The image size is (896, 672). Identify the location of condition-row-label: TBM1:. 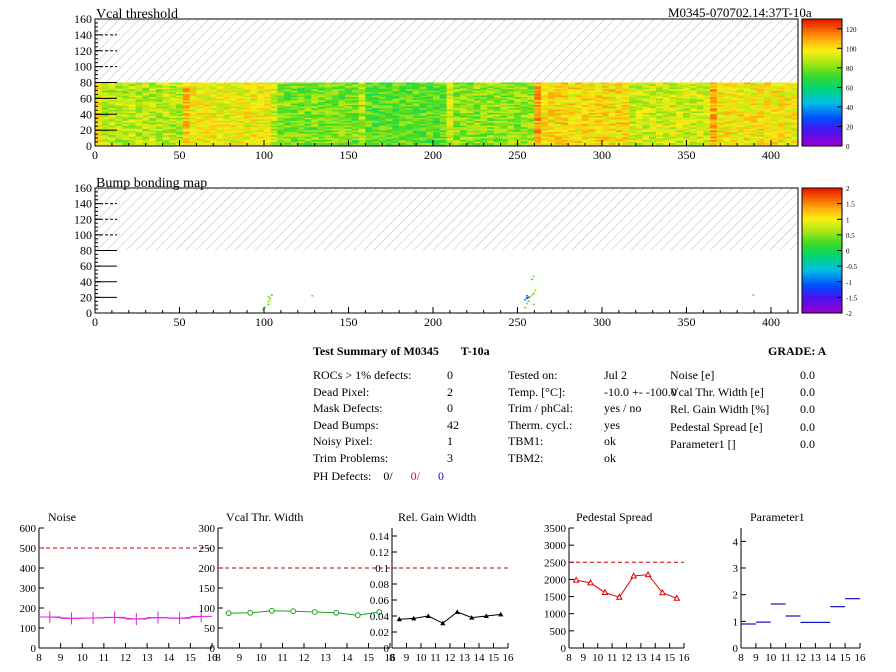
(526, 441).